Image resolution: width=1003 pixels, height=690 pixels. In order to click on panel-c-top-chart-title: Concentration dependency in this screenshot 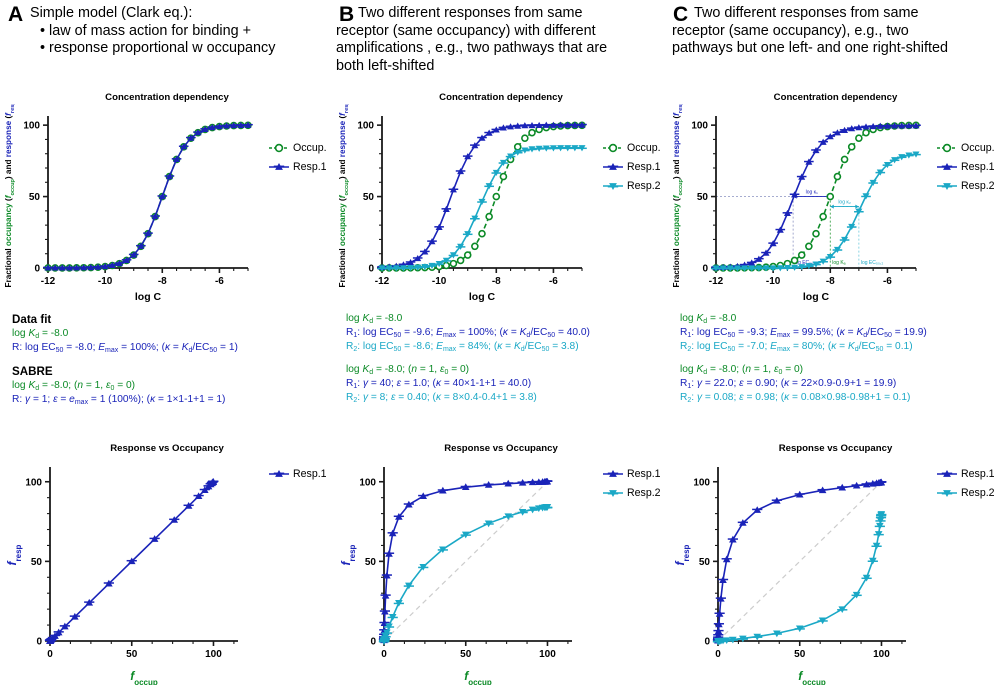, I will do `click(835, 97)`.